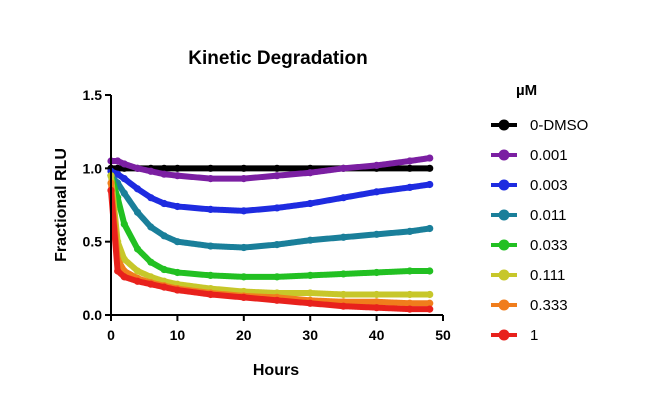 The width and height of the screenshot is (647, 413). I want to click on legend-label: 0.033, so click(549, 245).